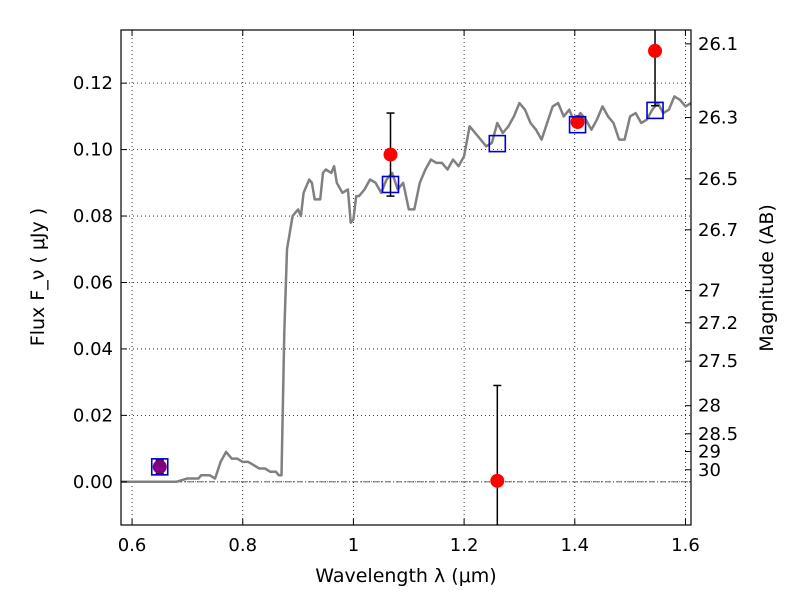 The height and width of the screenshot is (600, 800). Describe the element at coordinates (93, 415) in the screenshot. I see `y-tick-label: 0.02` at that location.